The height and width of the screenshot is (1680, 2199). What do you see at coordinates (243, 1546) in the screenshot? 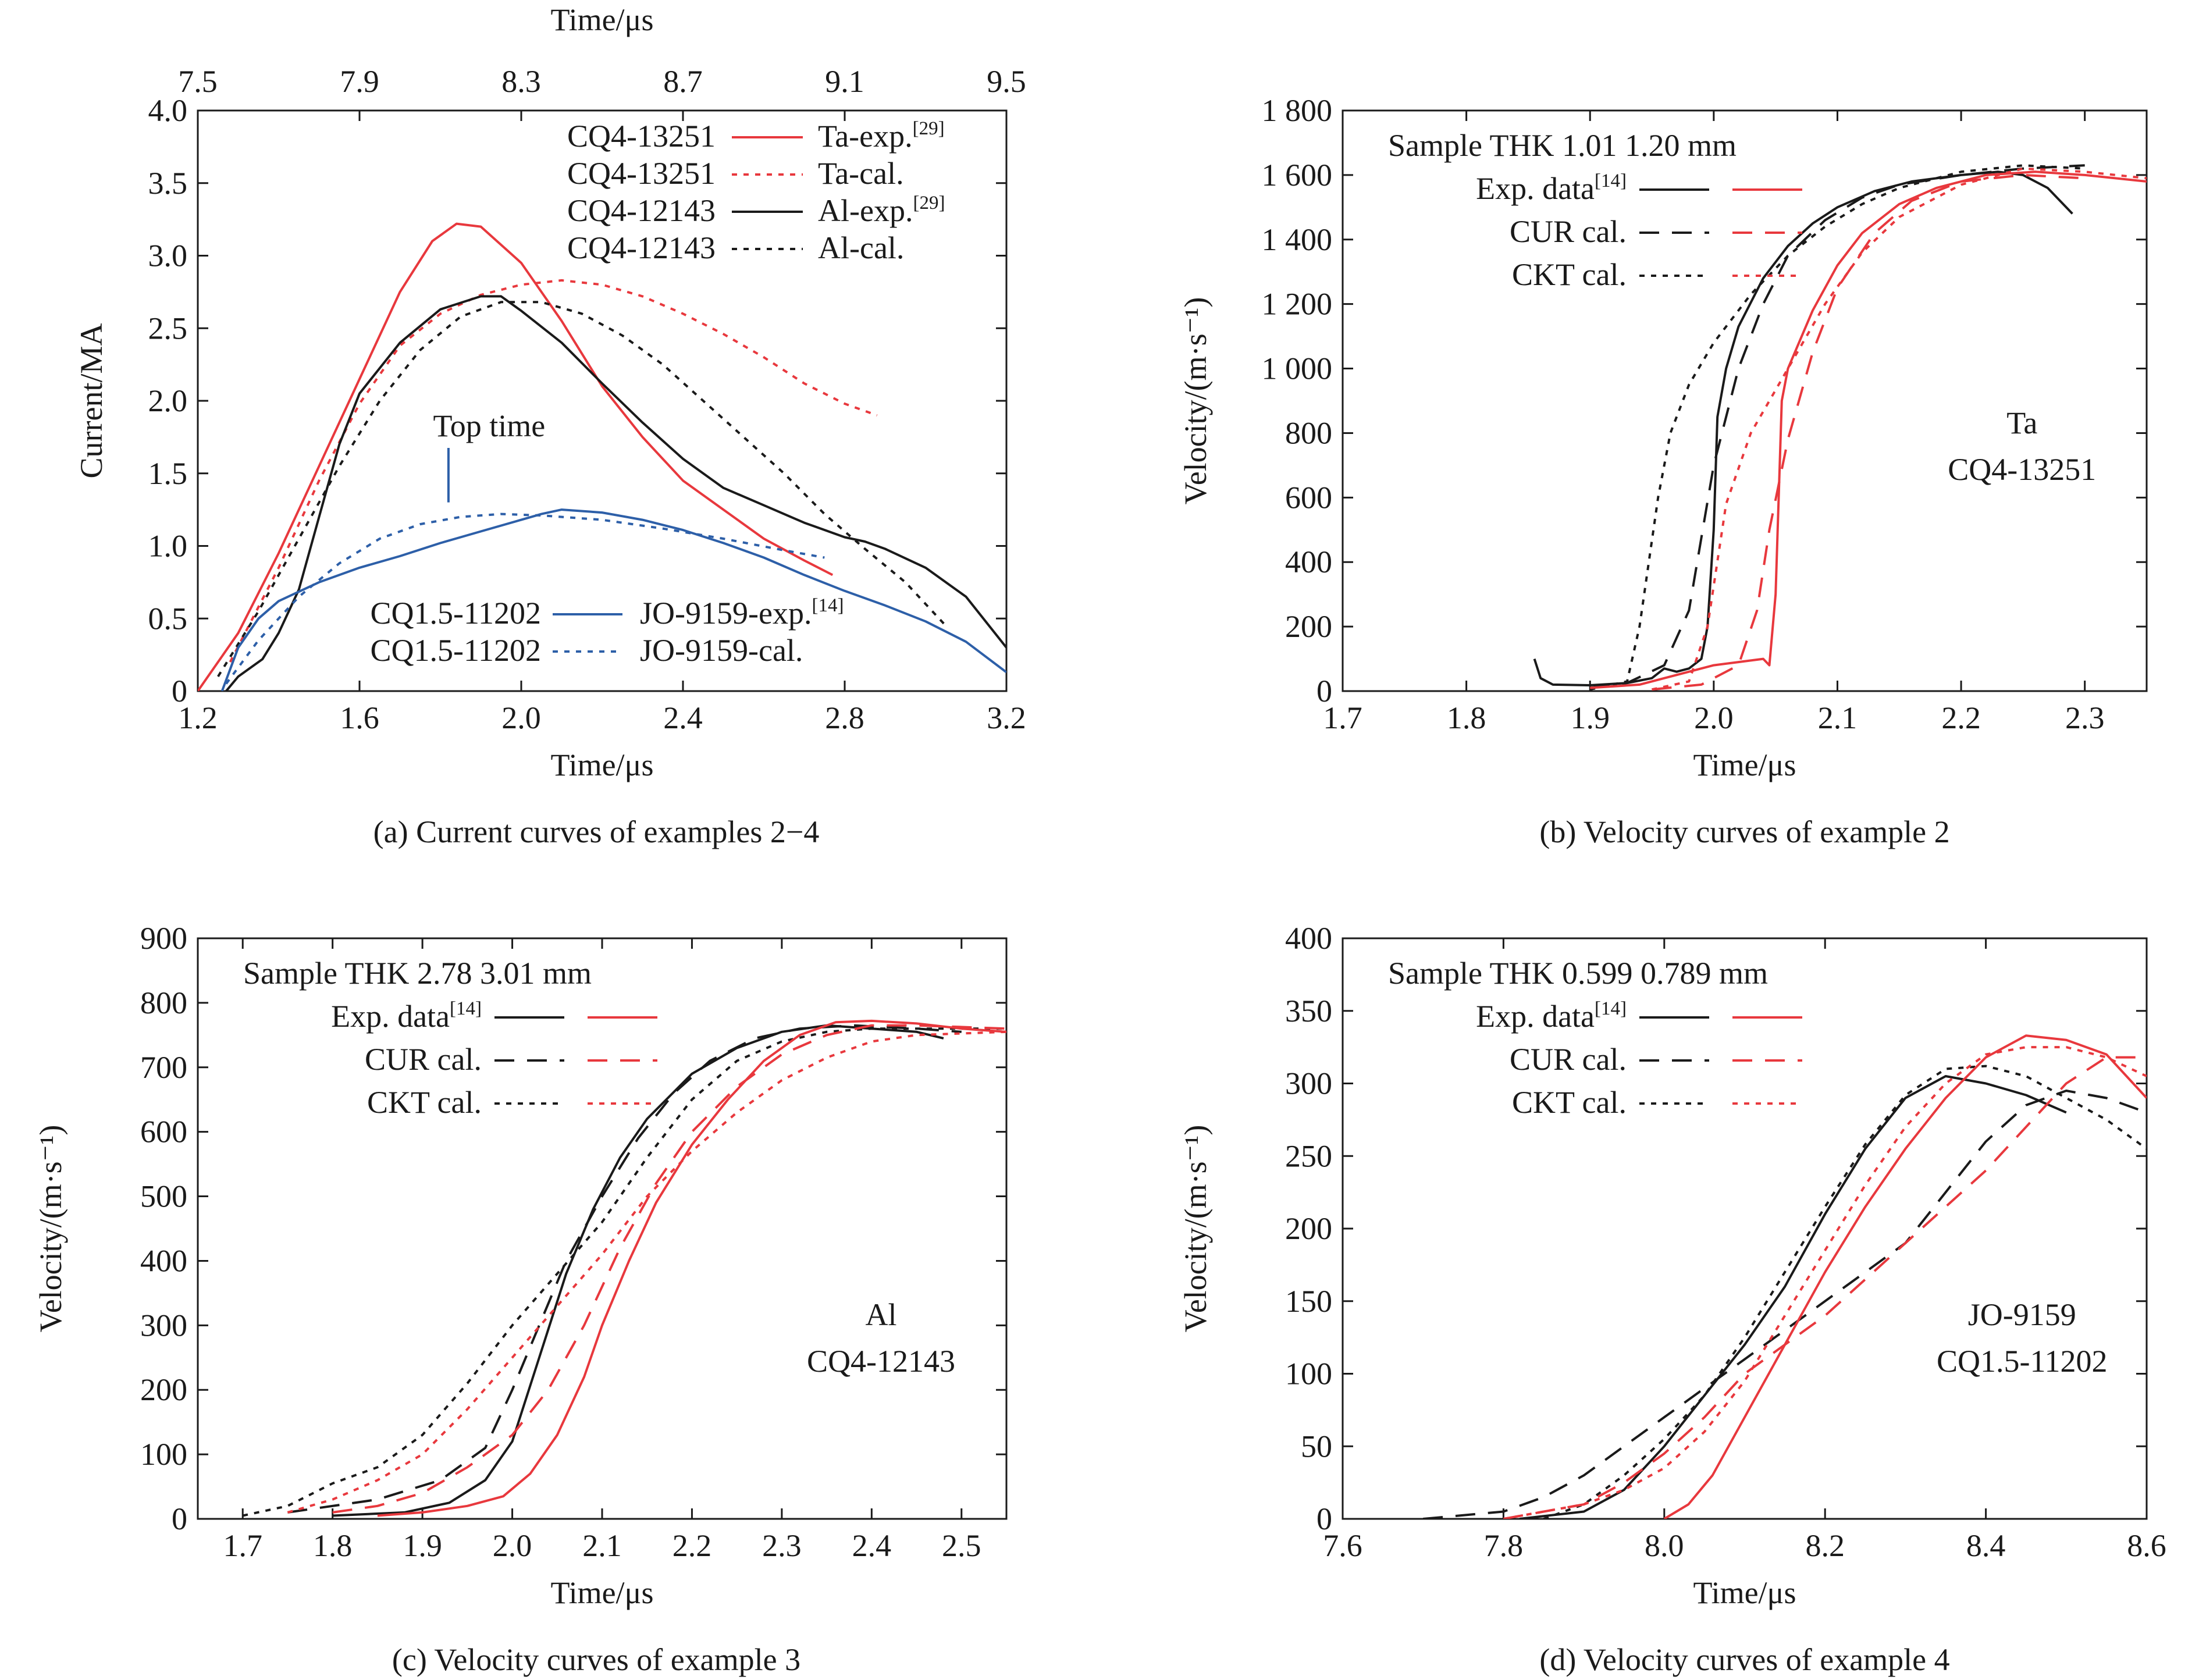
I see `x-tick-label: 1.7` at bounding box center [243, 1546].